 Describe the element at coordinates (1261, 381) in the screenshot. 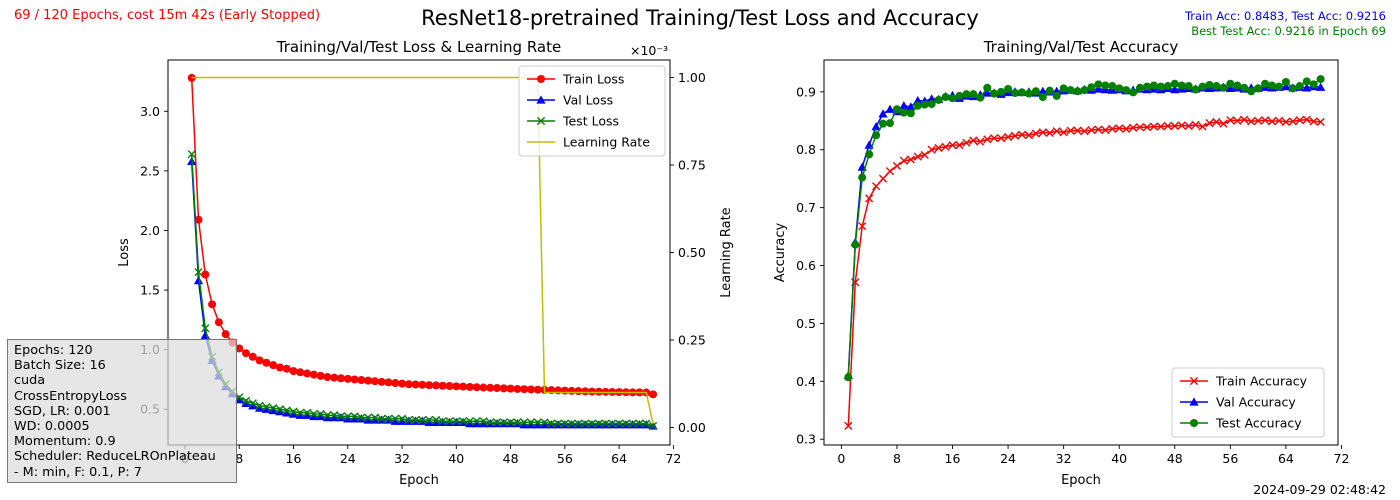

I see `legend-label: Train Accuracy` at that location.